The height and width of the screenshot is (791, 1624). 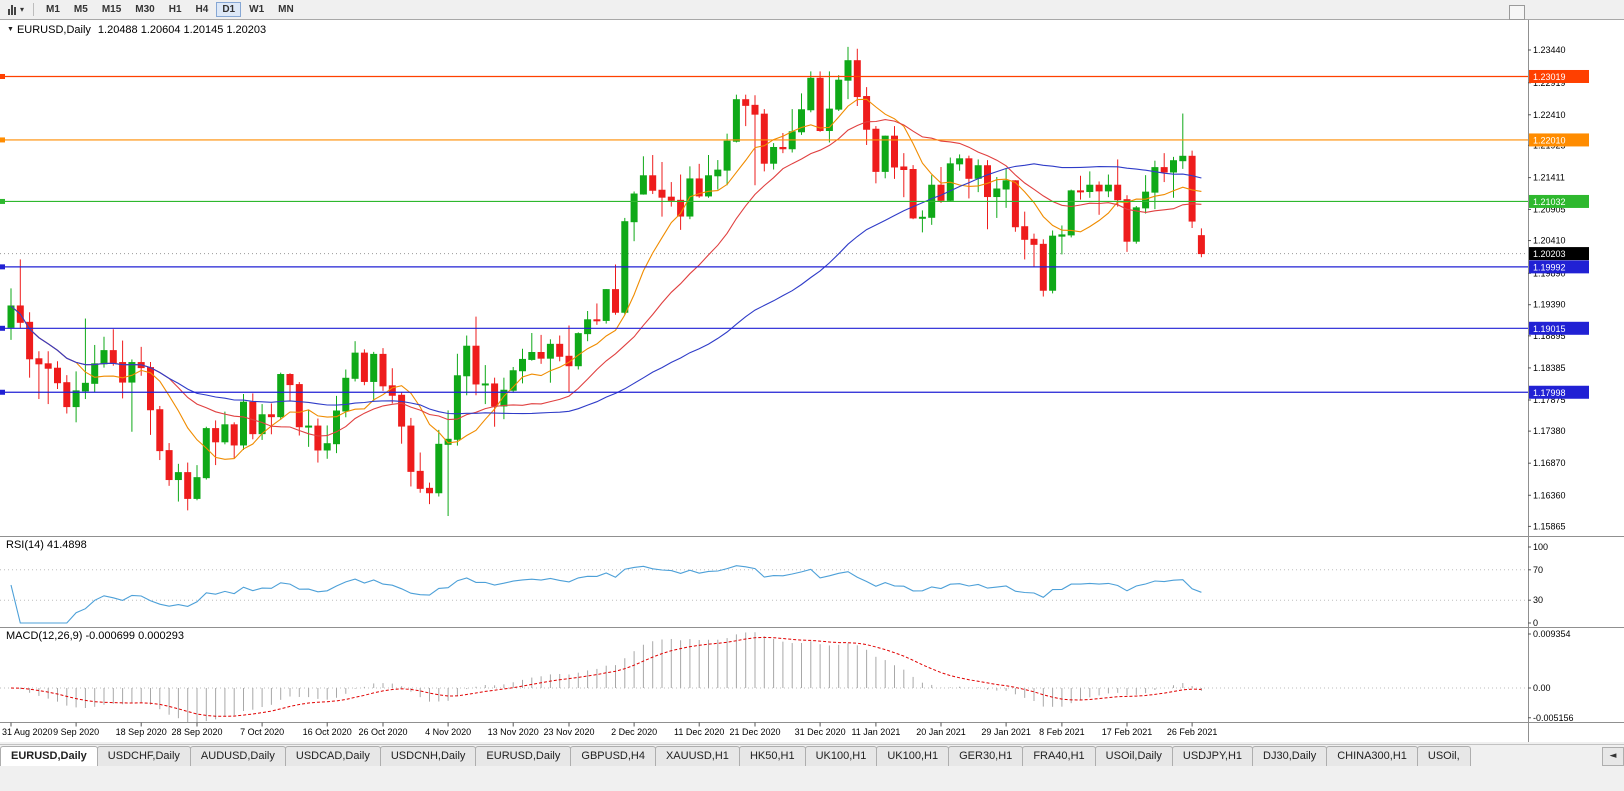 I want to click on chart-tab-usoil-: USOil,, so click(x=1443, y=756).